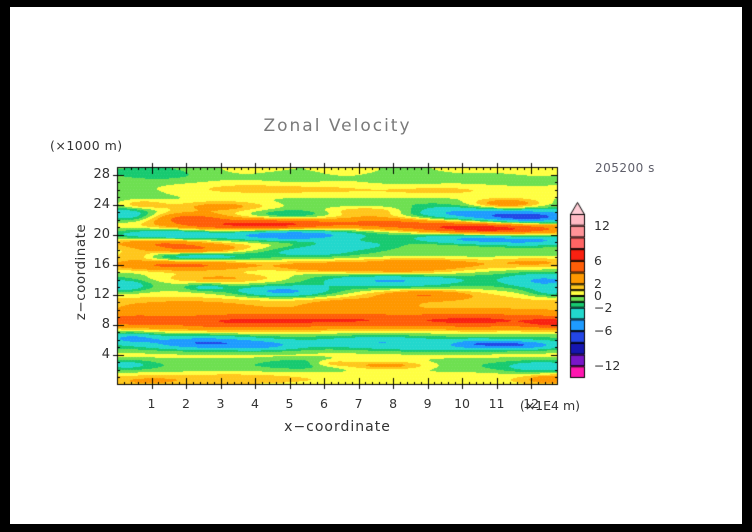 The image size is (752, 532). I want to click on z-axis-unit-label: (×1000 m), so click(86, 145).